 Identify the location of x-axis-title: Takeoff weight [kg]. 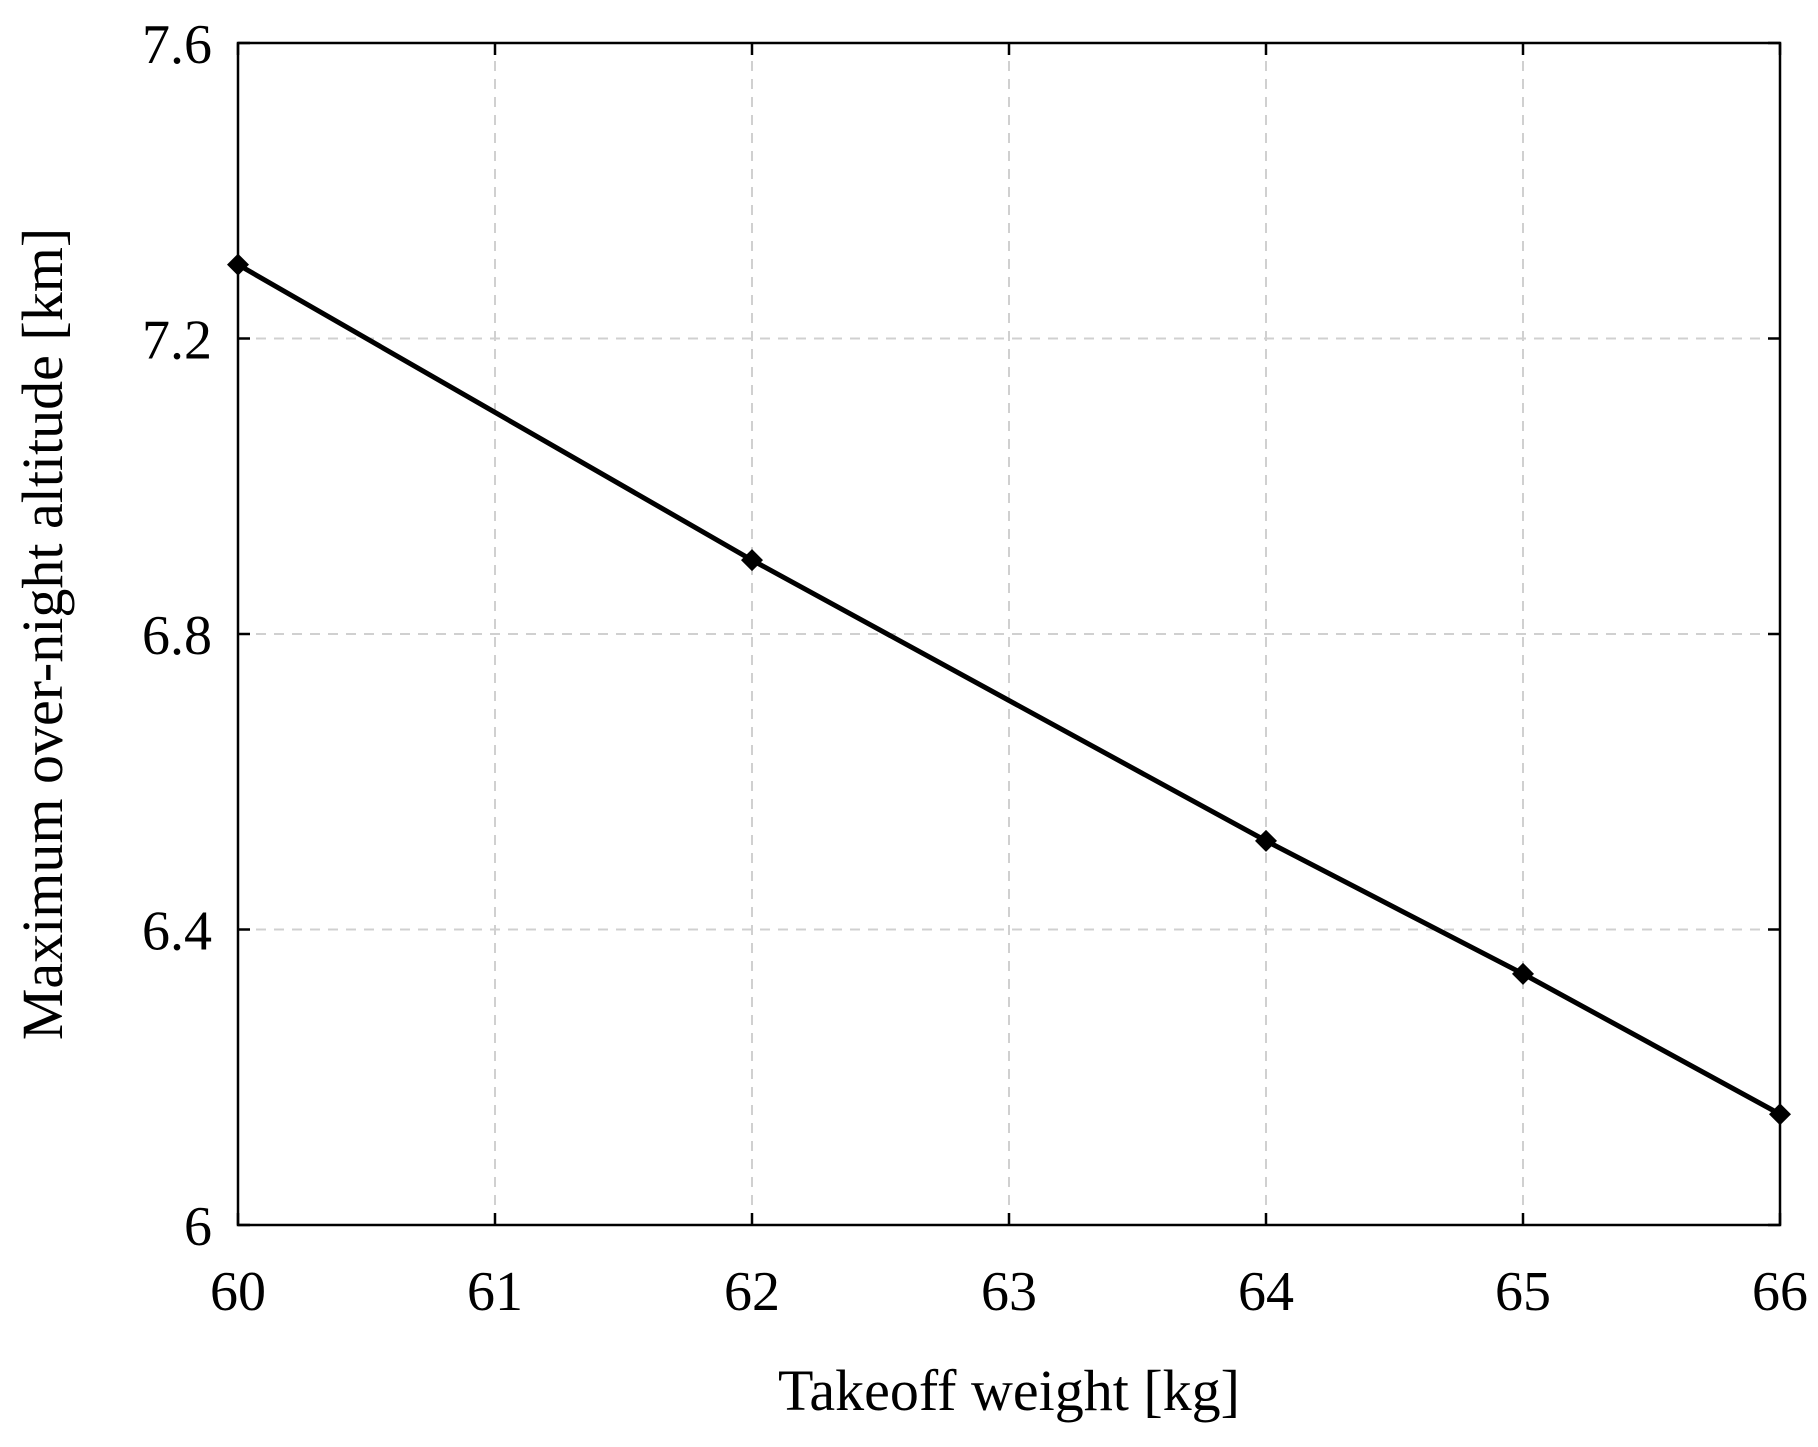
(1009, 1390).